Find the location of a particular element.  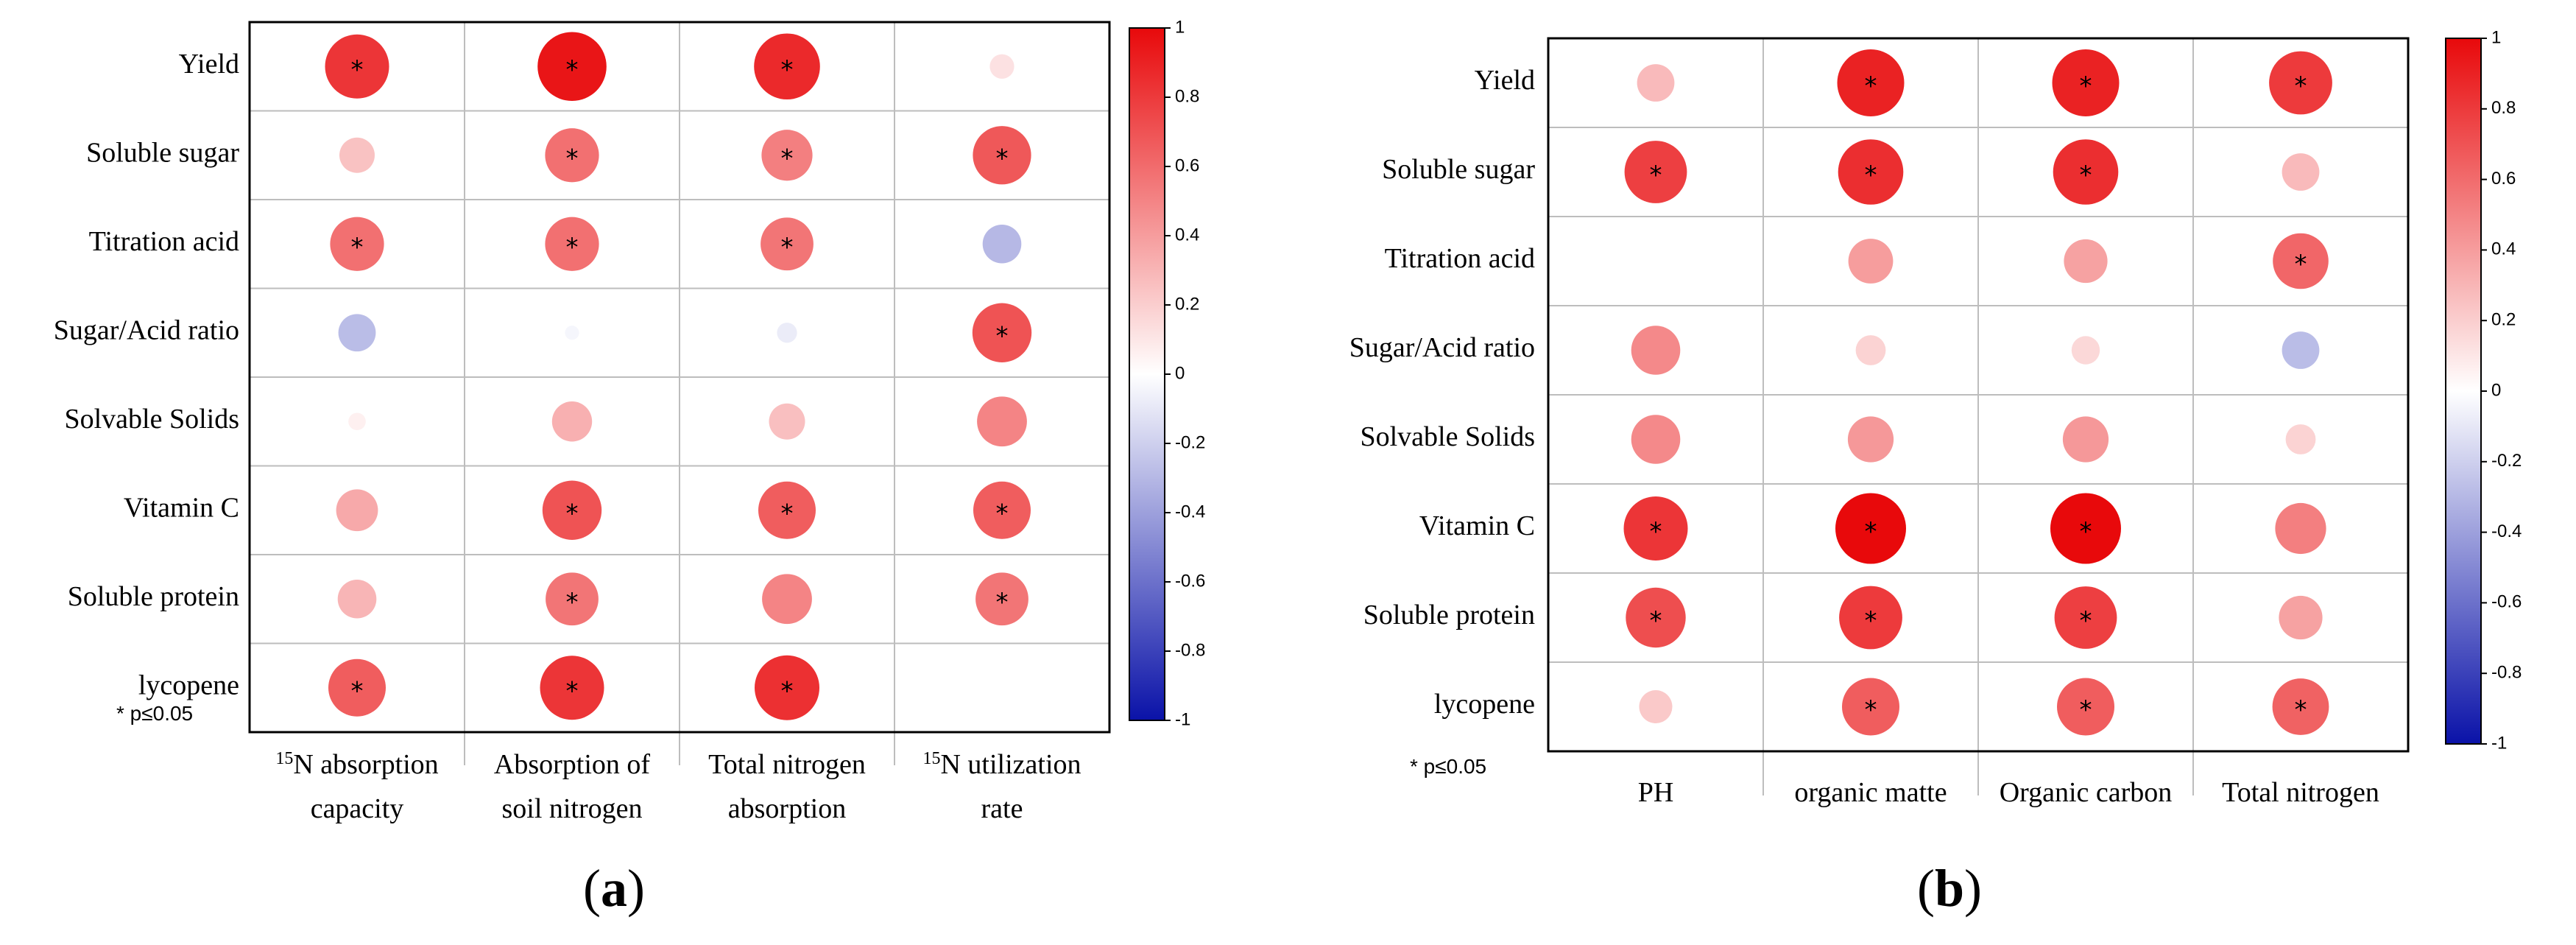

row-label: Solvable Solids is located at coordinates (151, 419).